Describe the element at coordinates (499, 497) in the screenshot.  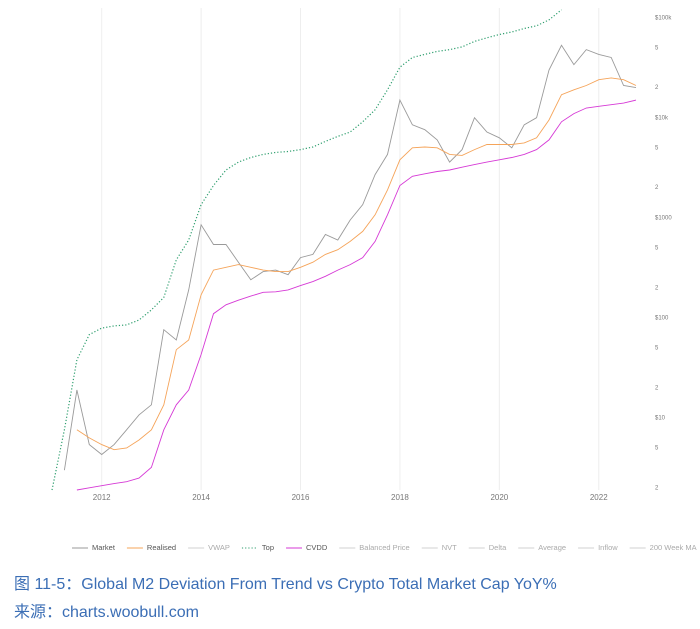
I see `x-tick-label: 2020` at that location.